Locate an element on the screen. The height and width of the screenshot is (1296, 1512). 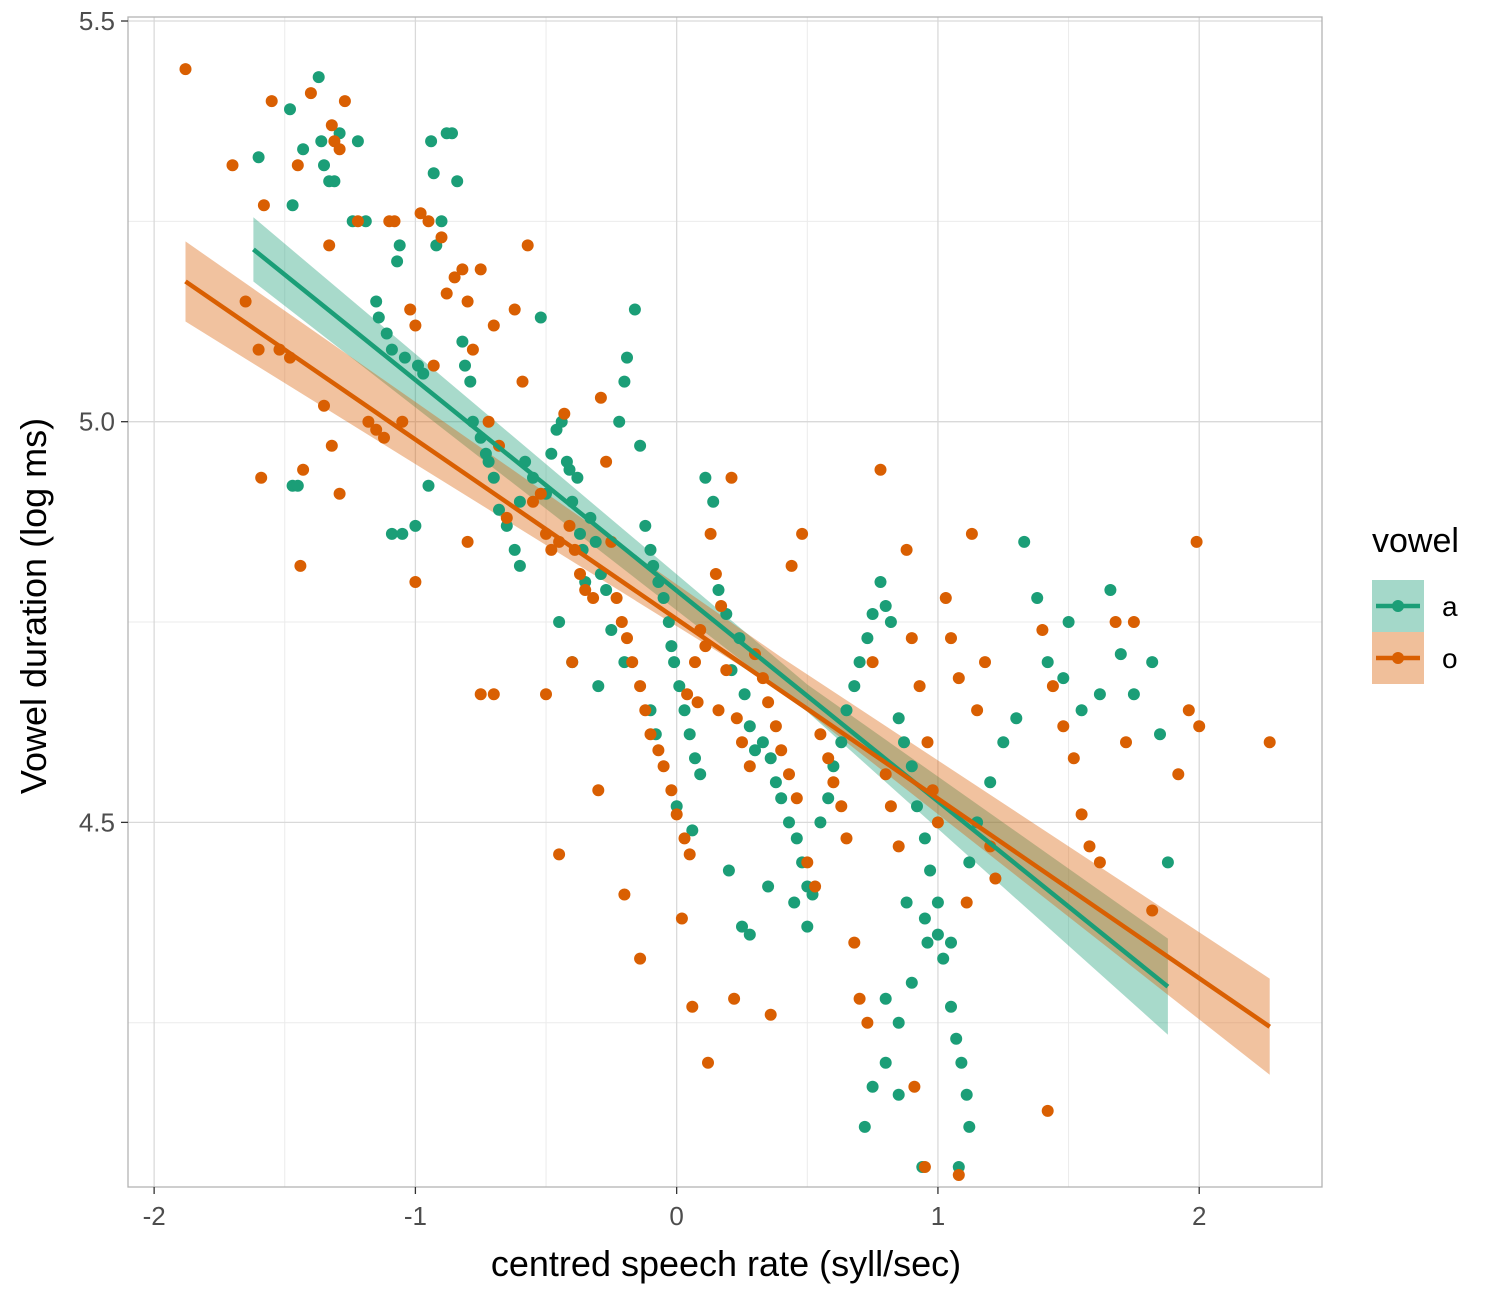
legend-label-a: a is located at coordinates (1450, 606).